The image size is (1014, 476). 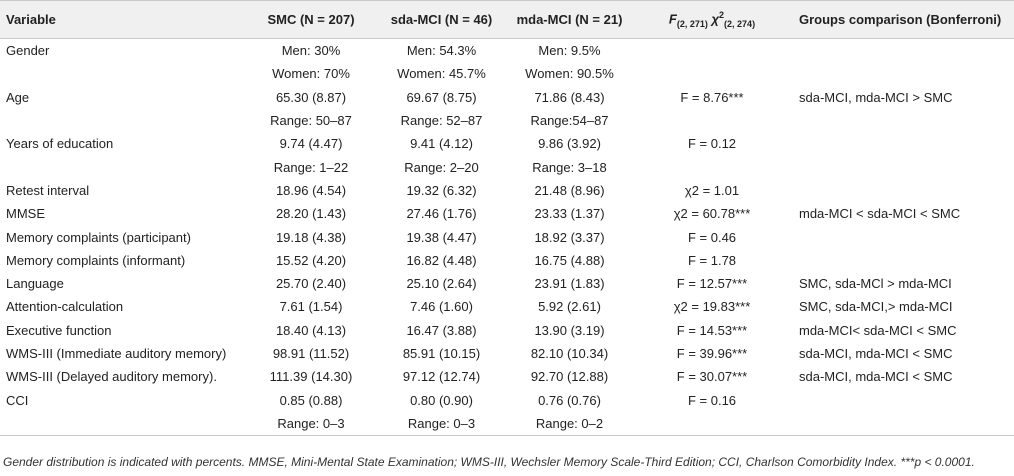 I want to click on cell-stat: F = 1.78, so click(x=712, y=260).